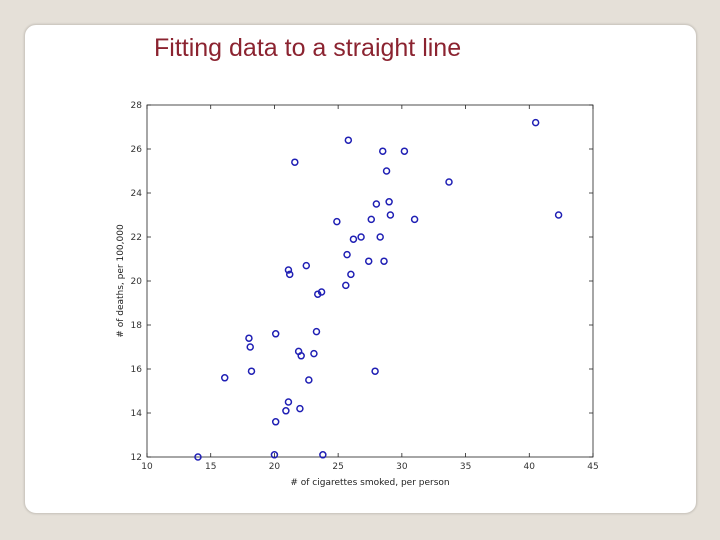 The image size is (720, 540). Describe the element at coordinates (592, 467) in the screenshot. I see `x-tick-label: 45` at that location.